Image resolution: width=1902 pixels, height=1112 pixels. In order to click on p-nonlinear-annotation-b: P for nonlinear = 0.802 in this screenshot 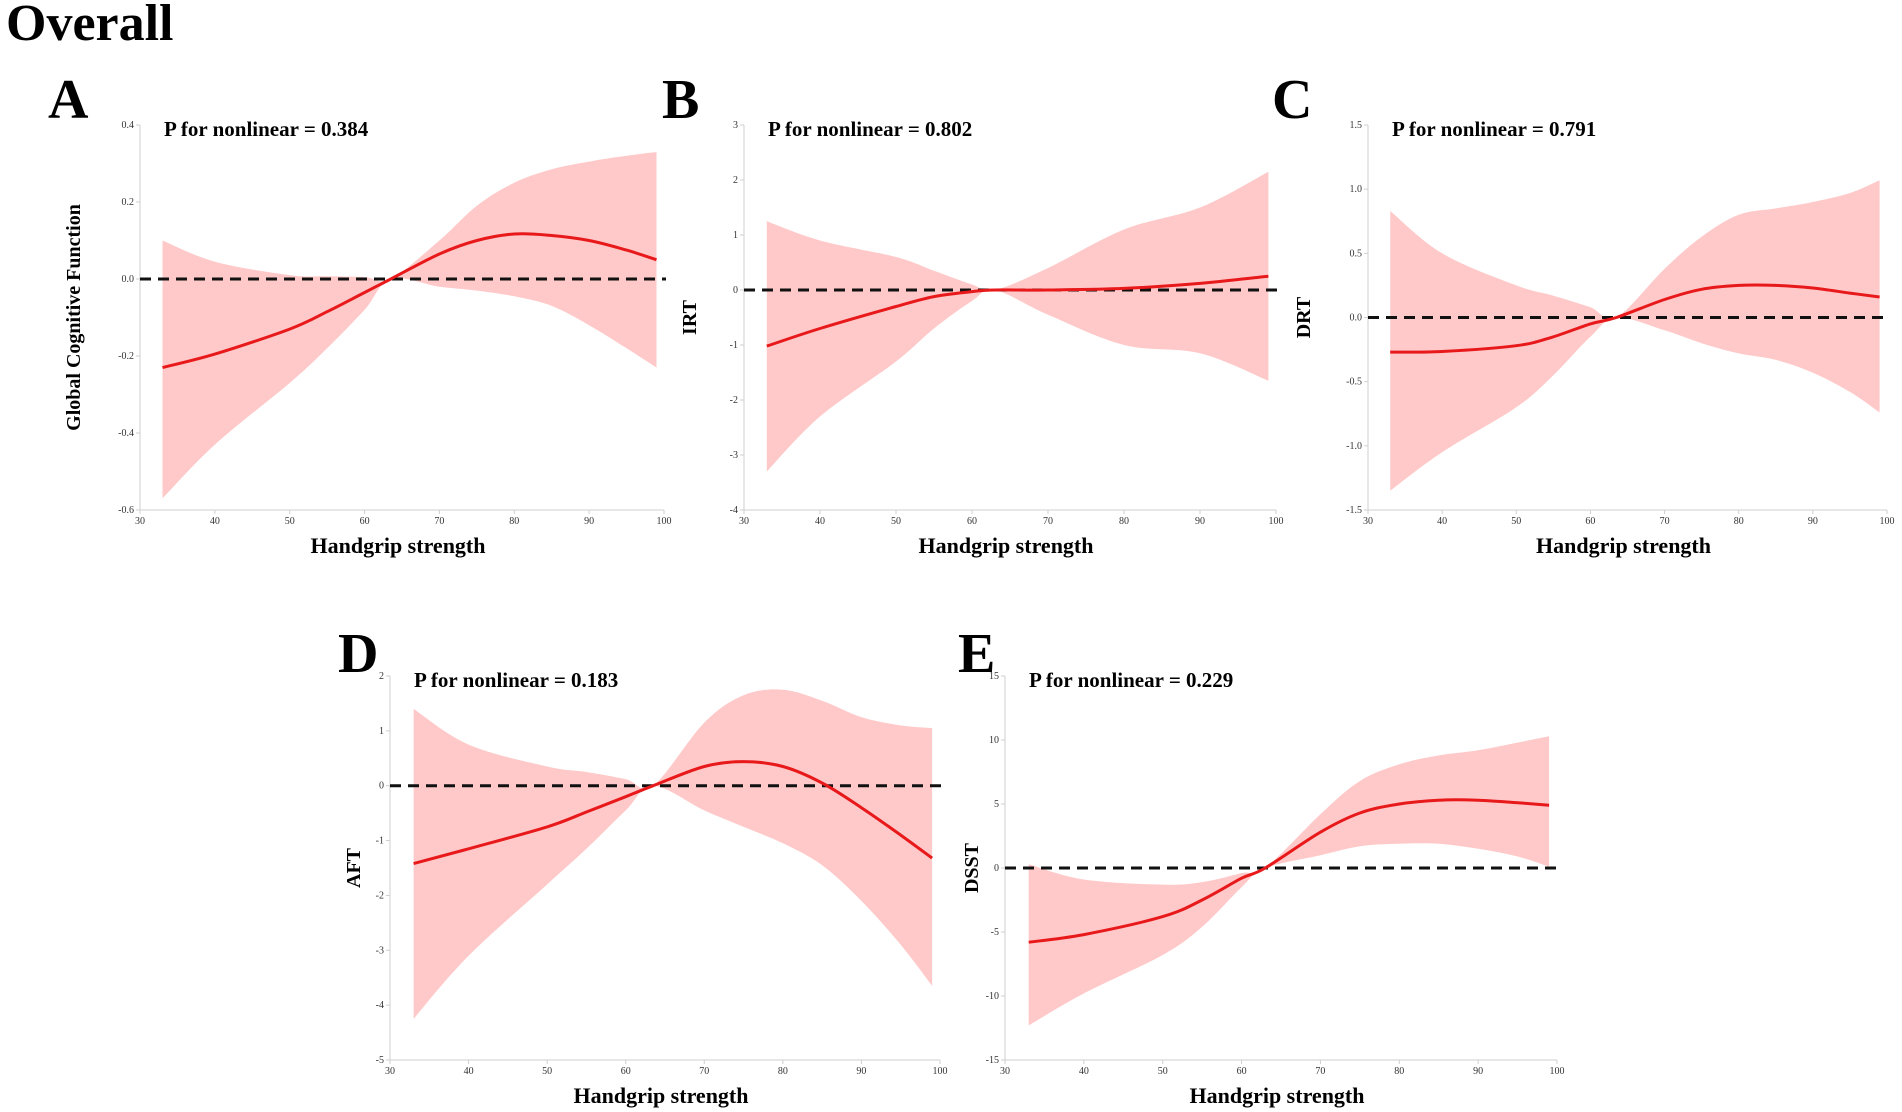, I will do `click(870, 129)`.